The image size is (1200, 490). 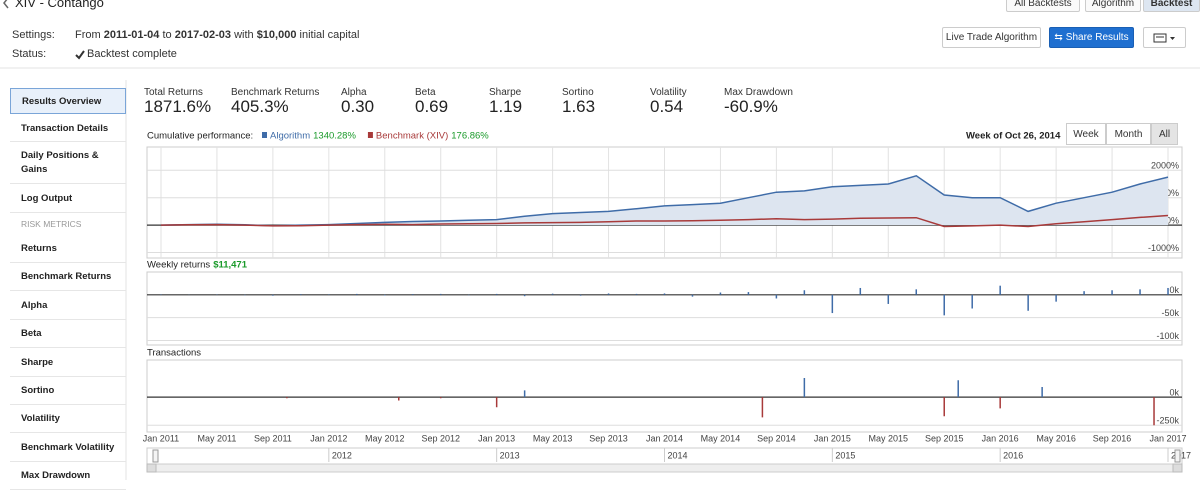 I want to click on text: with, so click(x=244, y=35).